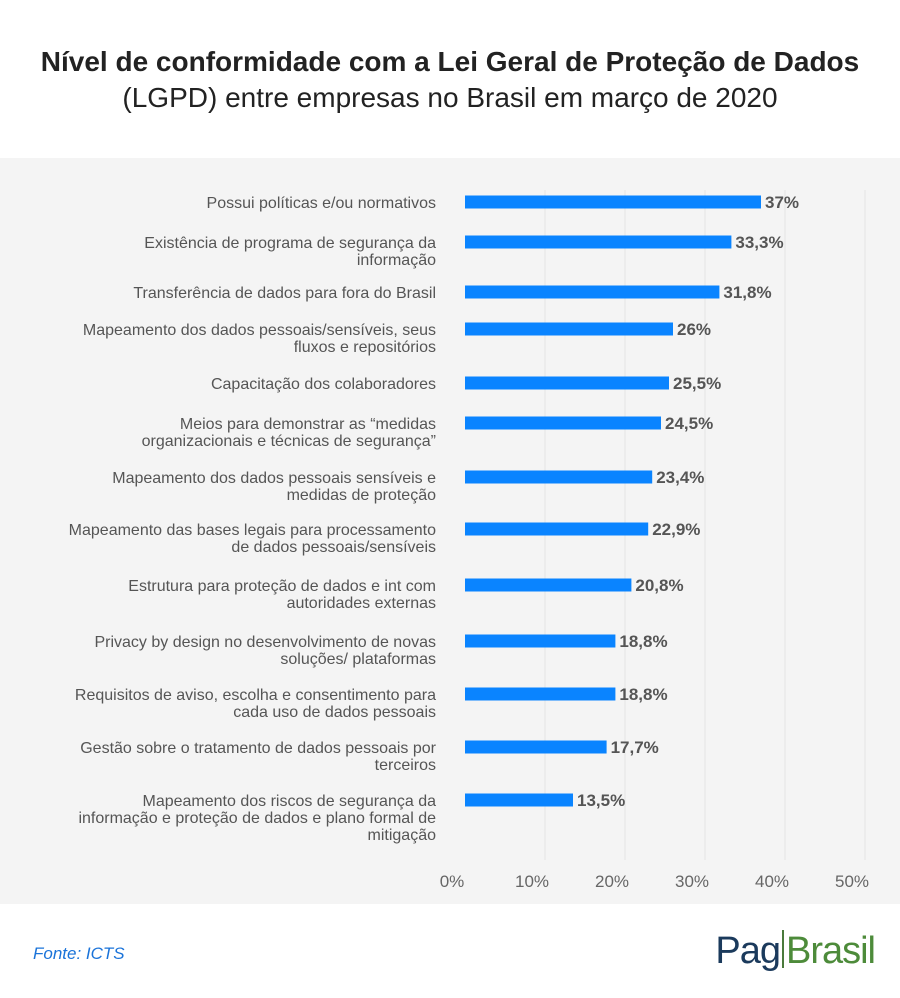 The width and height of the screenshot is (900, 998). What do you see at coordinates (601, 800) in the screenshot?
I see `value-label: 13,5%` at bounding box center [601, 800].